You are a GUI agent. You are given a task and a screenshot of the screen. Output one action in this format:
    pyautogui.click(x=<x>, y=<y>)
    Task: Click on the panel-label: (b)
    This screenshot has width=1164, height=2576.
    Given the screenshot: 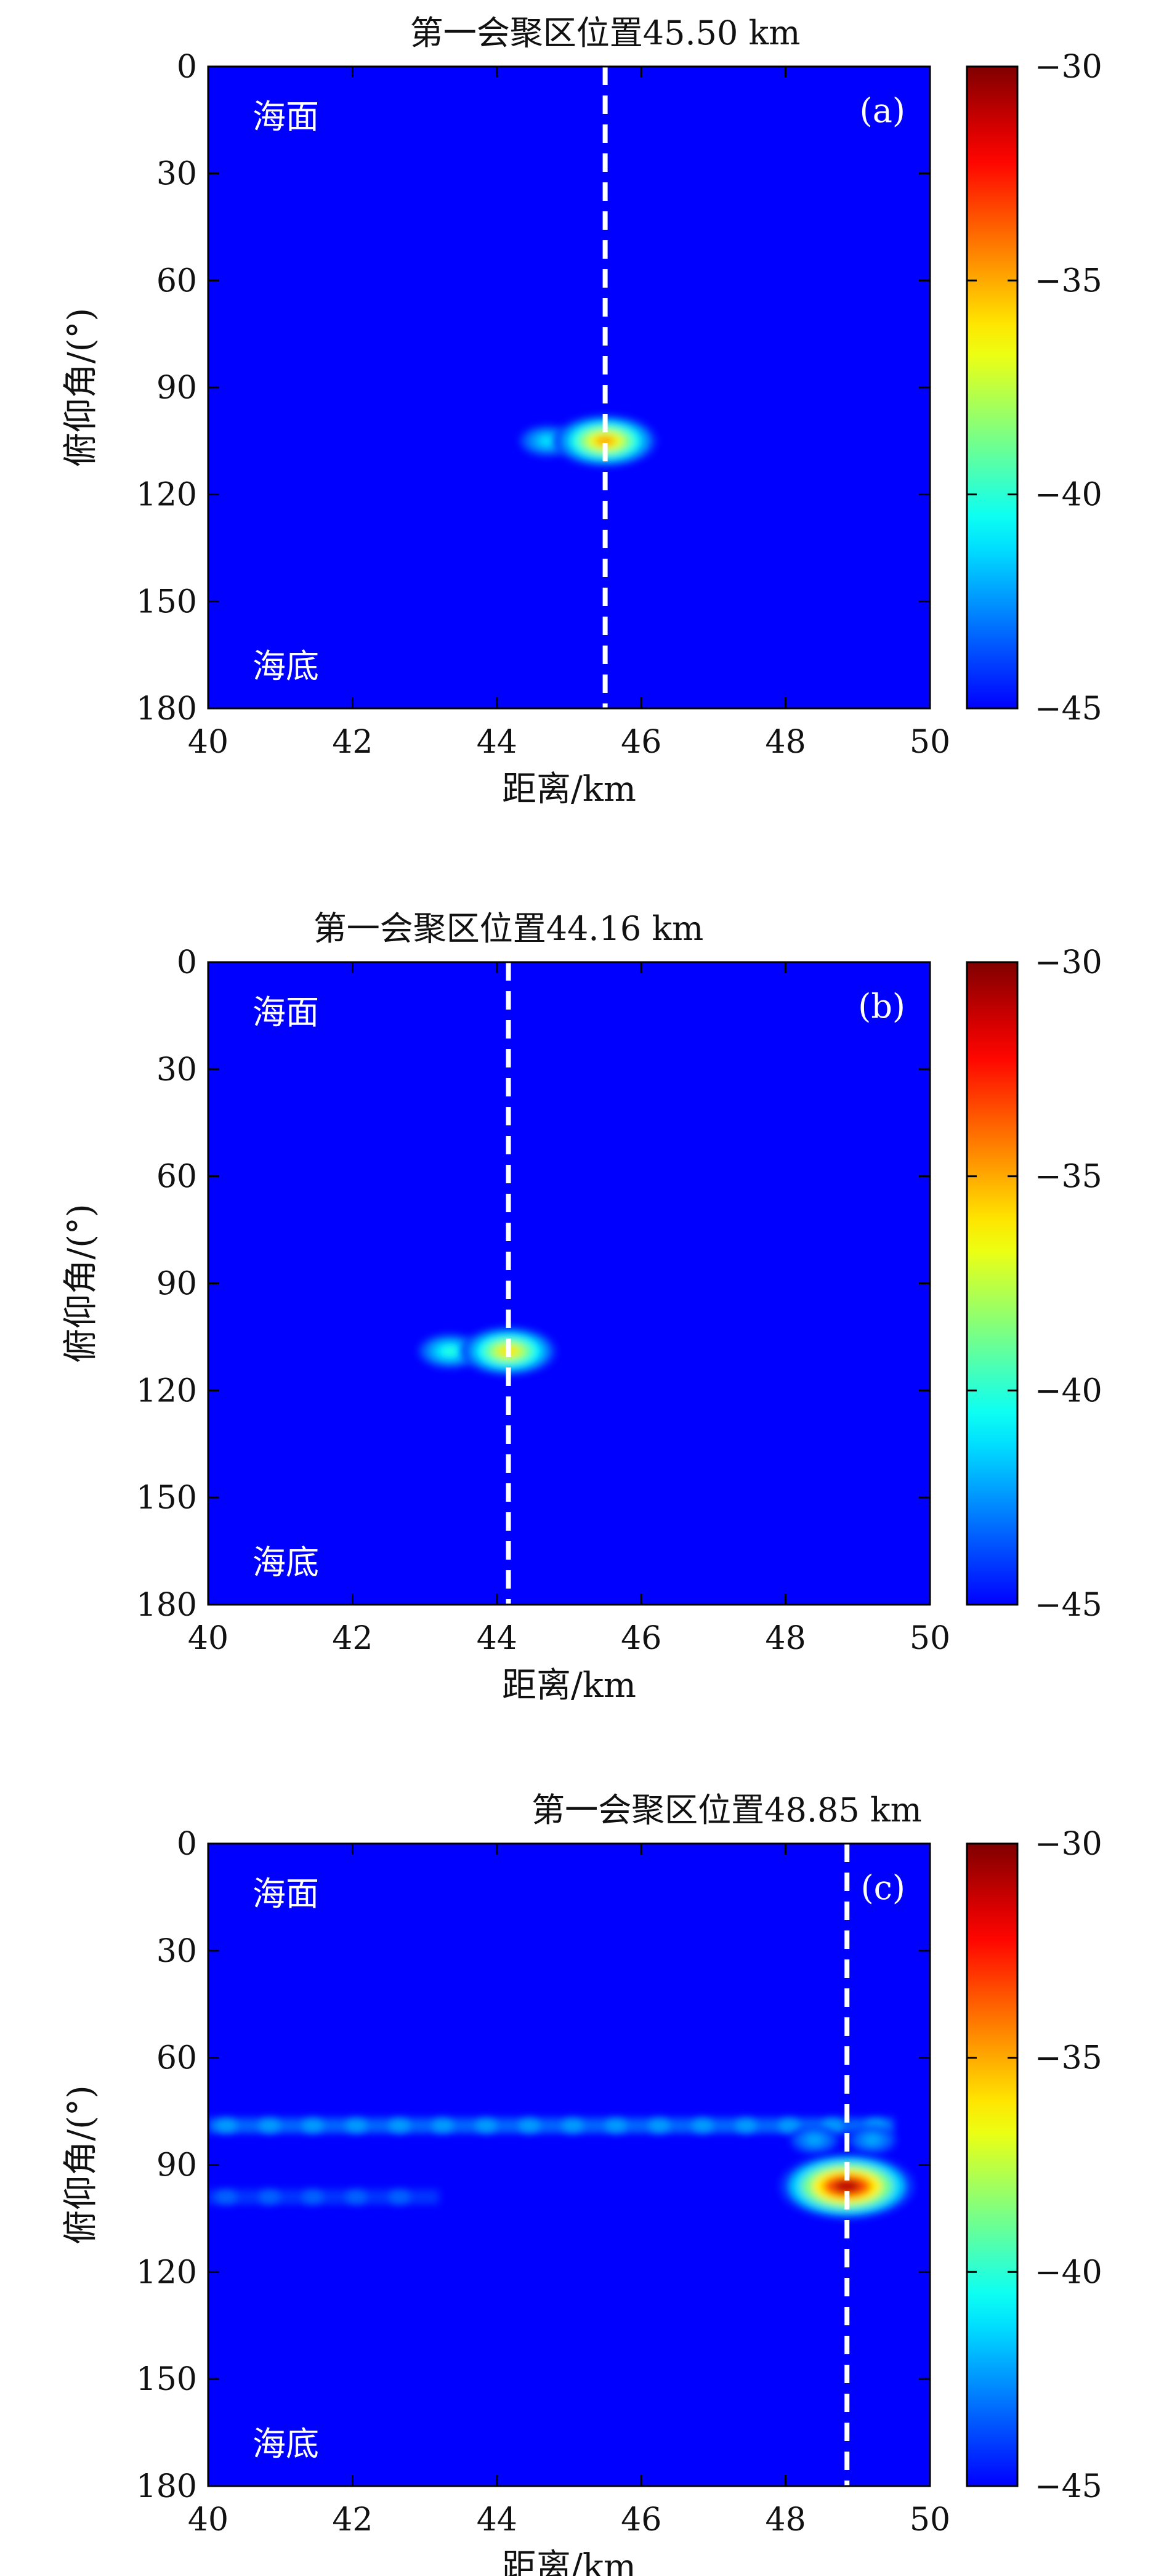 What is the action you would take?
    pyautogui.click(x=881, y=1006)
    